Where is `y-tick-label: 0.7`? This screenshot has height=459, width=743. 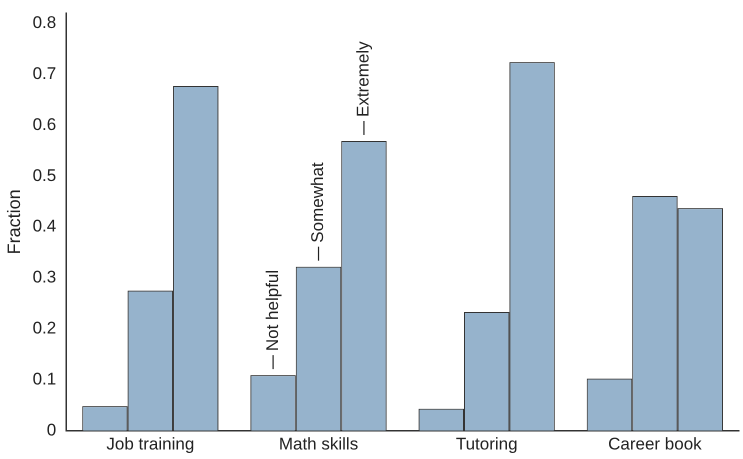 y-tick-label: 0.7 is located at coordinates (44, 73).